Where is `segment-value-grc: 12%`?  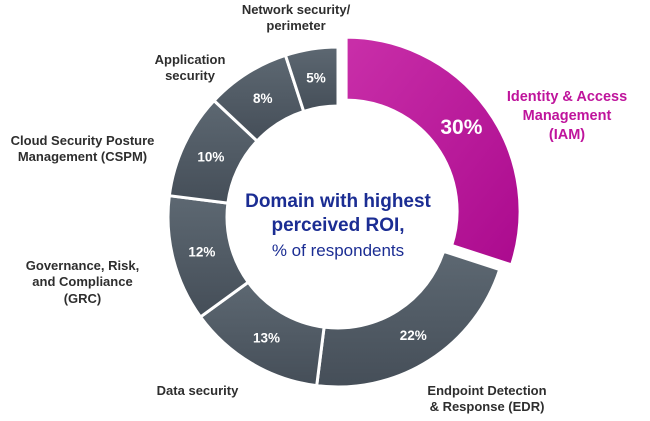 segment-value-grc: 12% is located at coordinates (201, 251).